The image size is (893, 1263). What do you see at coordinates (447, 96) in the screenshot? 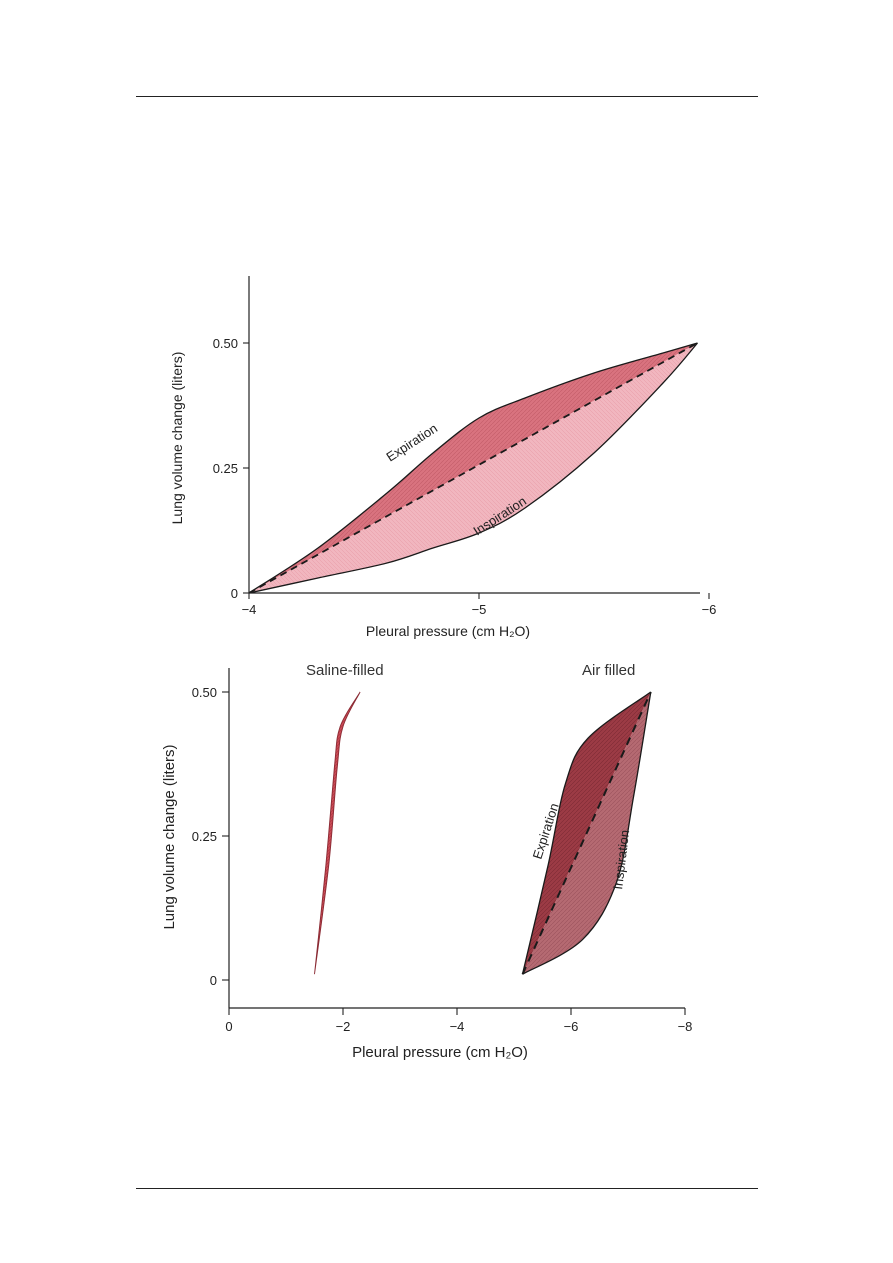
I see `header-rule` at bounding box center [447, 96].